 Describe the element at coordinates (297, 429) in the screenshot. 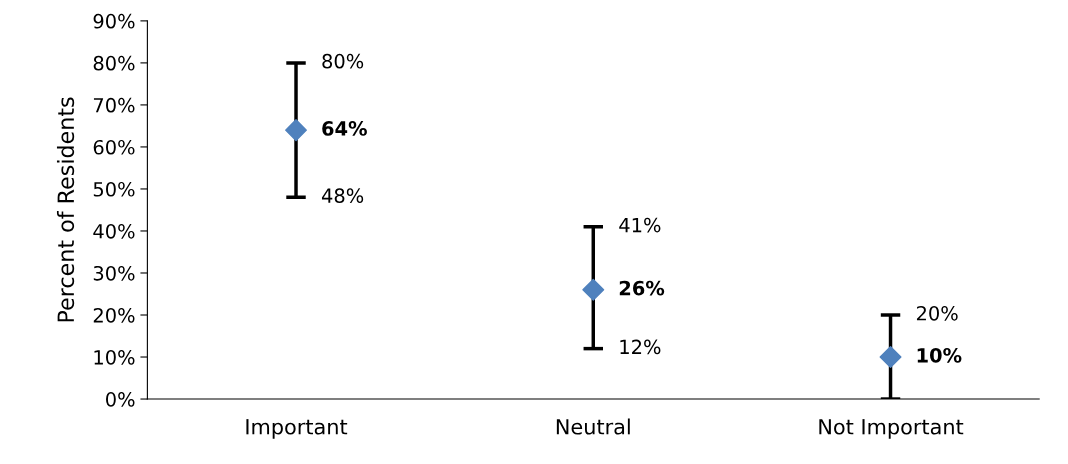

I see `x-tick-label: Important` at that location.